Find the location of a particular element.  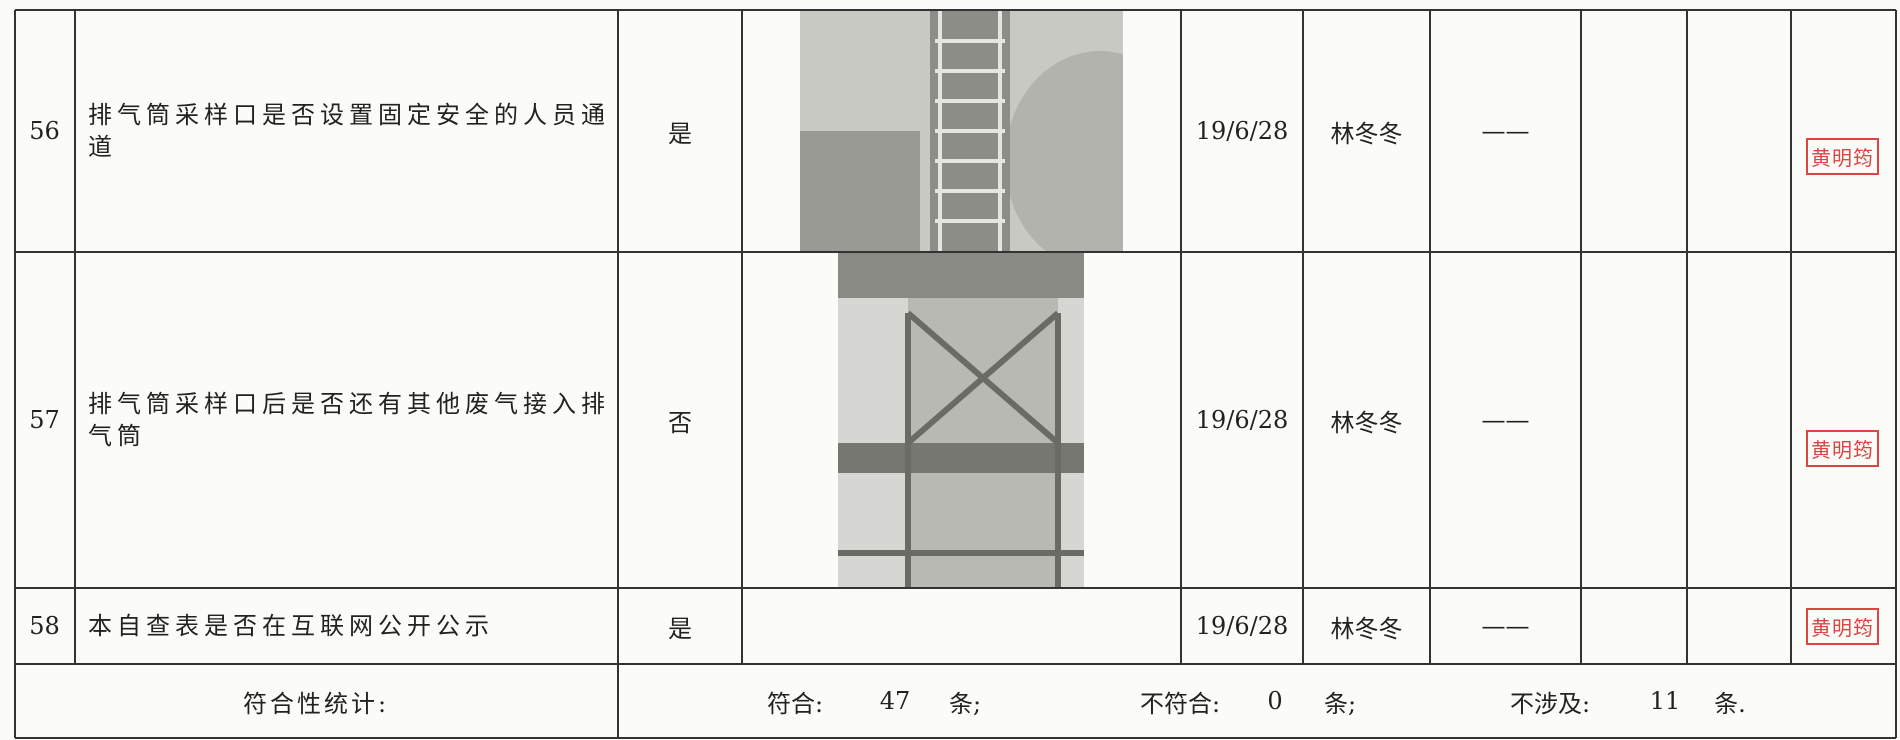

summary-key: 不涉及: is located at coordinates (1550, 703).